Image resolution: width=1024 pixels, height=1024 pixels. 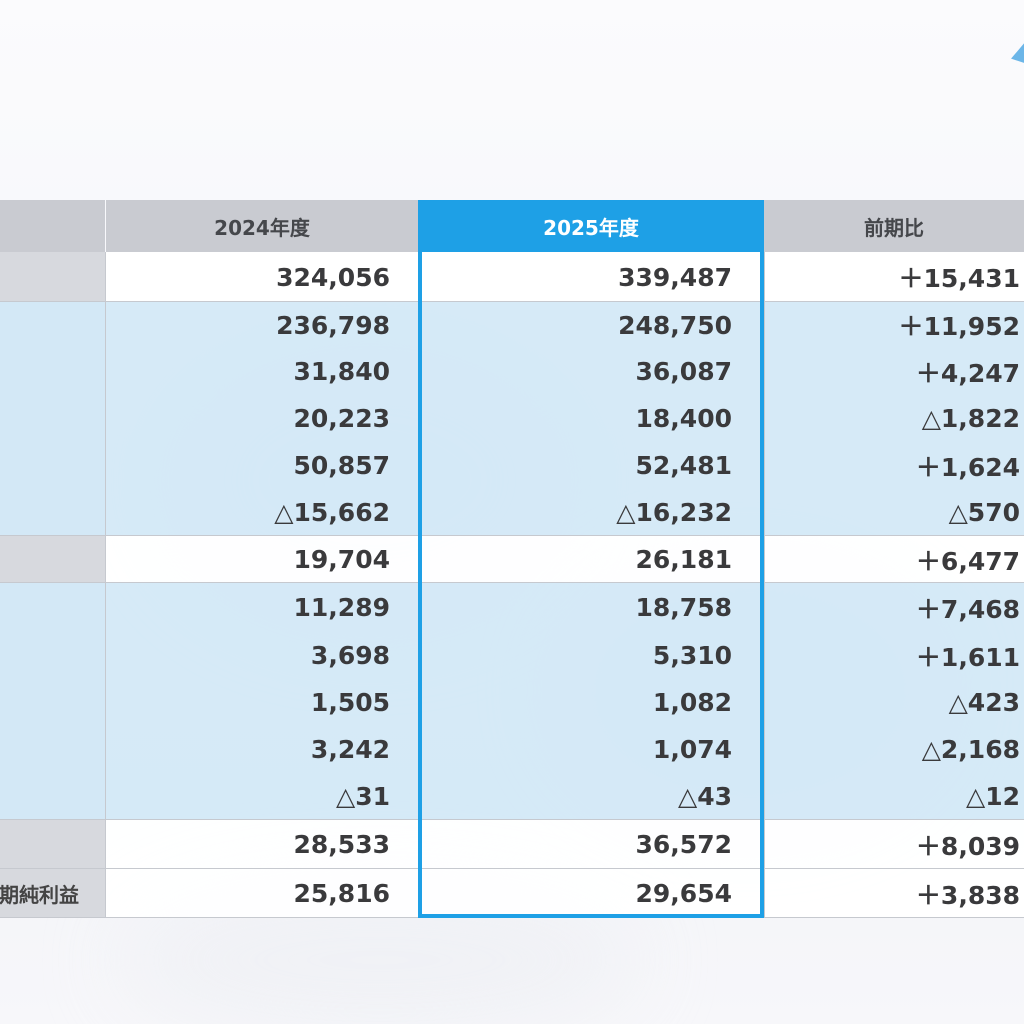 What do you see at coordinates (894, 893) in the screenshot?
I see `value-change: ＋3,838` at bounding box center [894, 893].